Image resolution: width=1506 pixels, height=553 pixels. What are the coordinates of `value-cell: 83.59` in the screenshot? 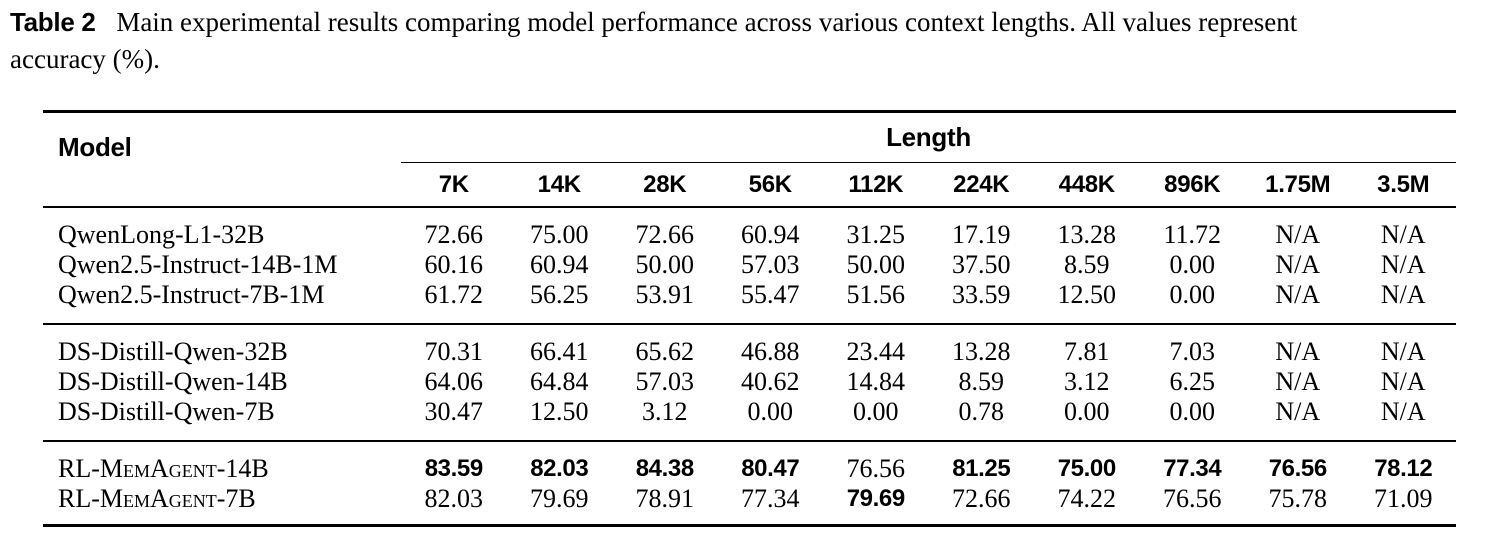 It's located at (454, 462).